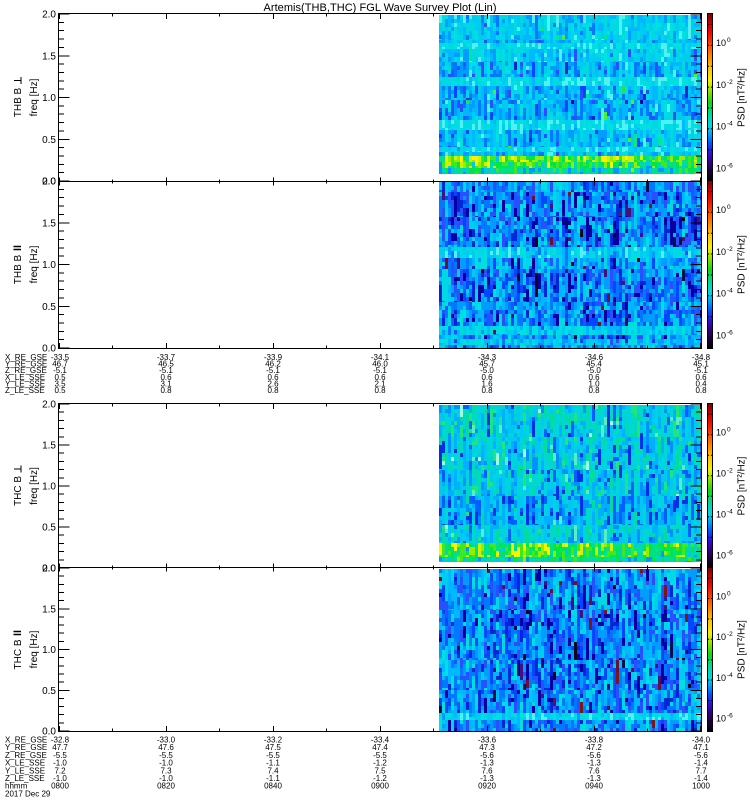  Describe the element at coordinates (273, 747) in the screenshot. I see `svg-text: 47.5` at that location.